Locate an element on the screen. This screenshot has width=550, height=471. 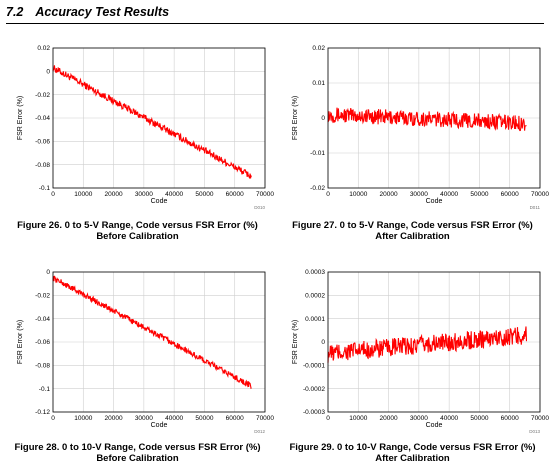
fig1-data-series is located at coordinates (427, 119).